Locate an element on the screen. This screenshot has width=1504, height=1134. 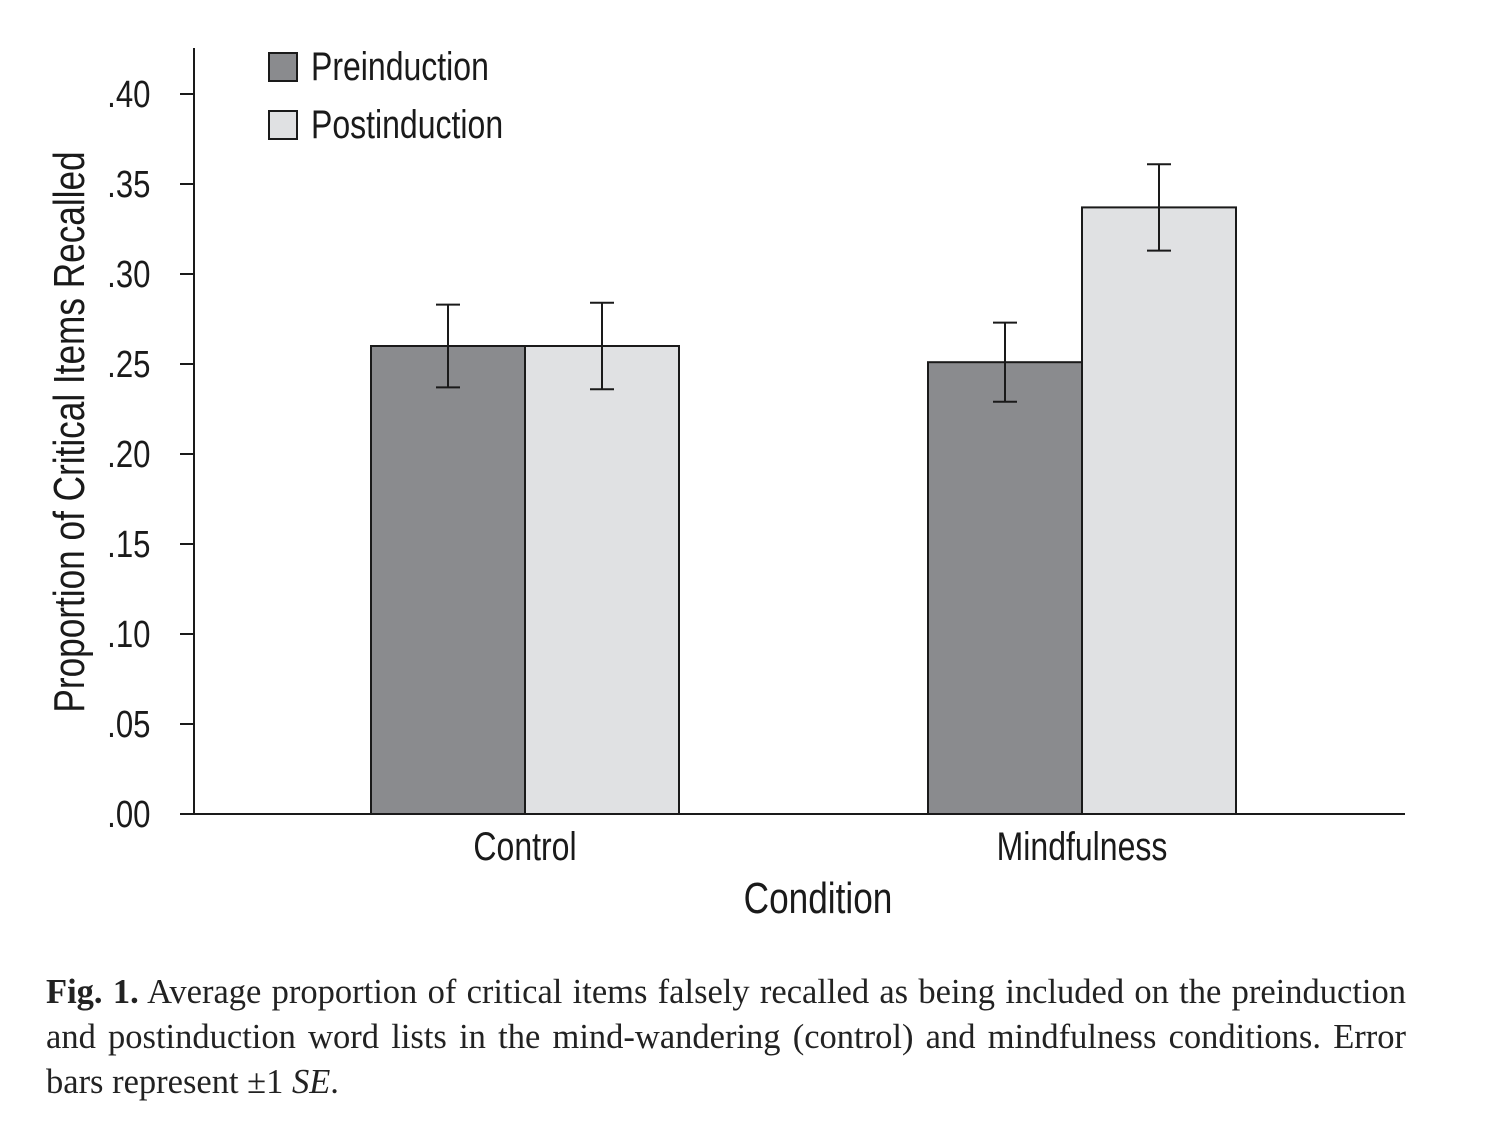
caption-end: . is located at coordinates (334, 1082).